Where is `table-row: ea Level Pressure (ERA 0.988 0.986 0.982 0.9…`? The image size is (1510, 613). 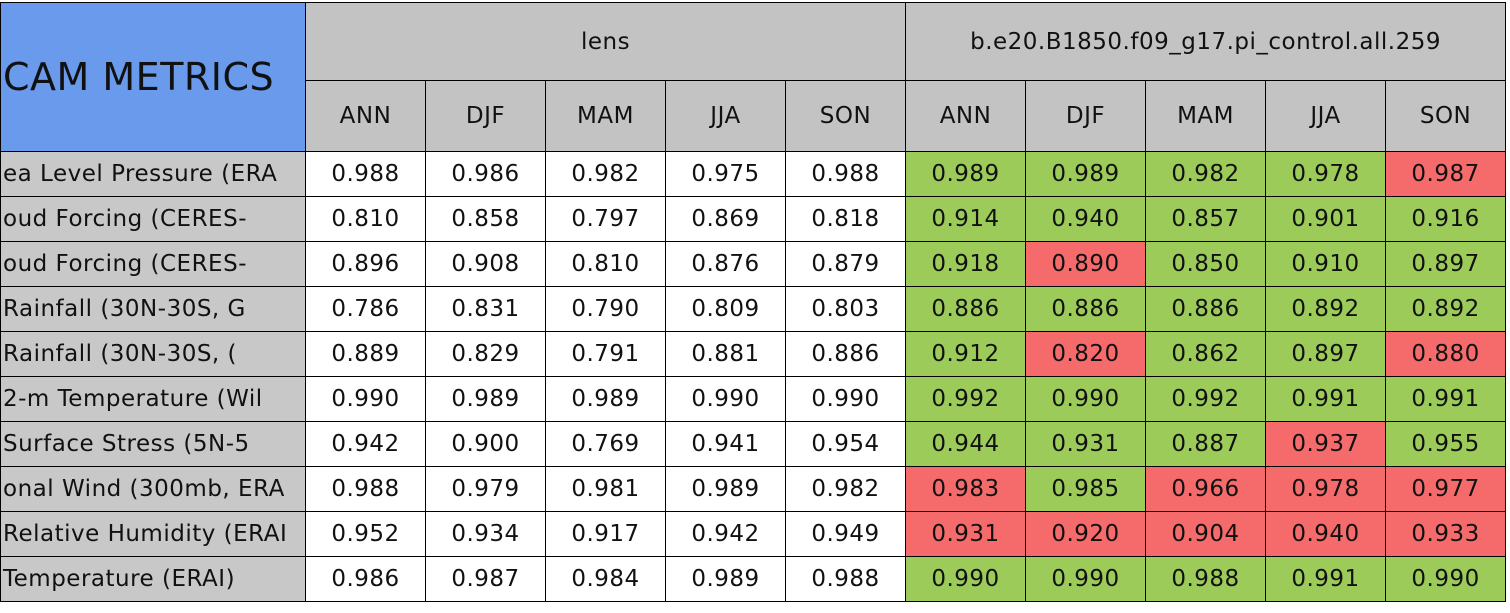 table-row: ea Level Pressure (ERA 0.988 0.986 0.982 0.9… is located at coordinates (753, 174).